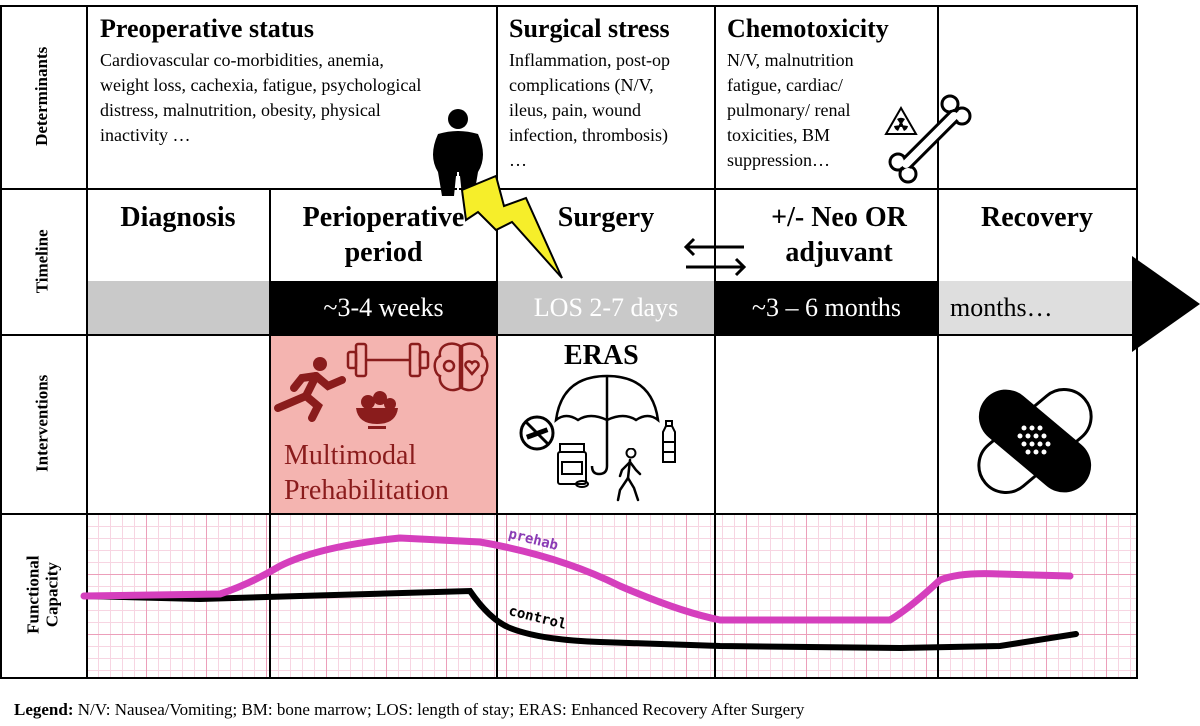  Describe the element at coordinates (839, 235) in the screenshot. I see `heading-neo: +/- Neo OR adjuvant` at that location.